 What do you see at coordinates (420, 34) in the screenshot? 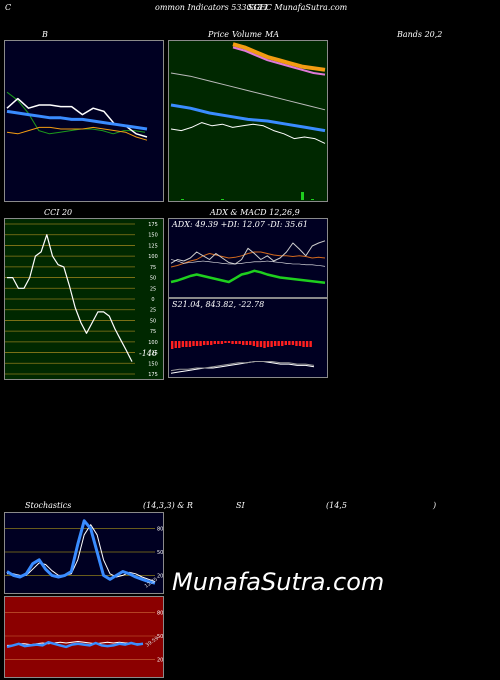
I see `bands-title: Bands 20,2` at bounding box center [420, 34].